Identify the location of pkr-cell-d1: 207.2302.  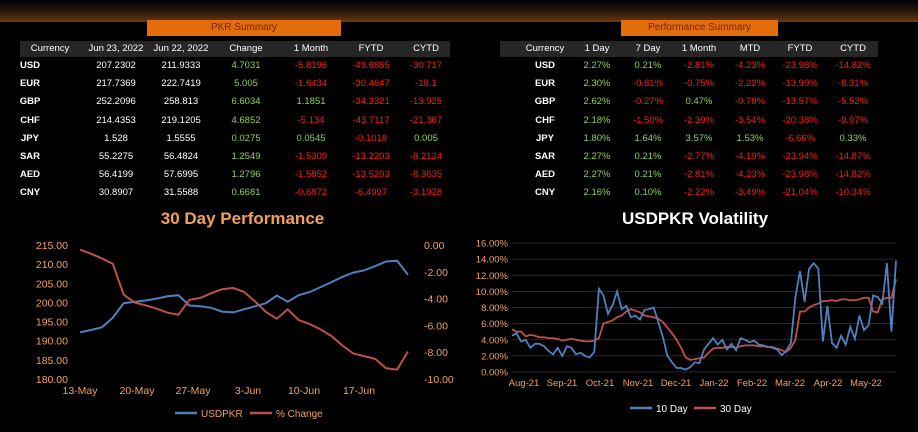
(116, 65).